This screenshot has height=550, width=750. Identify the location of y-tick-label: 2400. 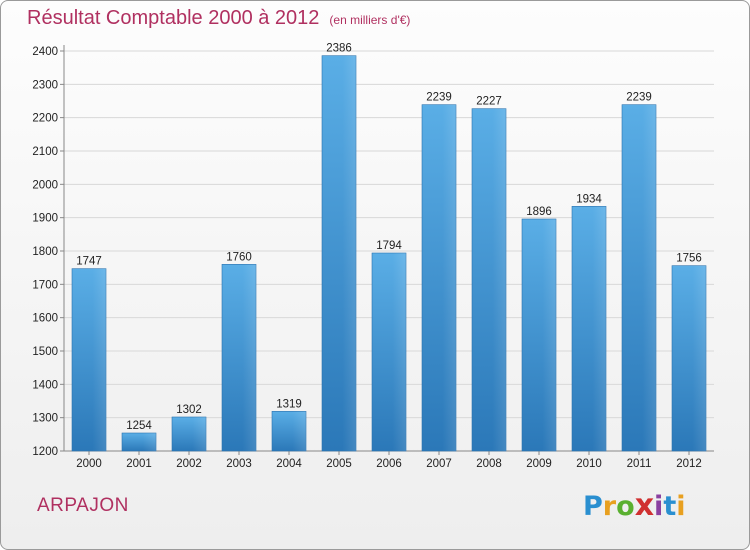
(45, 52).